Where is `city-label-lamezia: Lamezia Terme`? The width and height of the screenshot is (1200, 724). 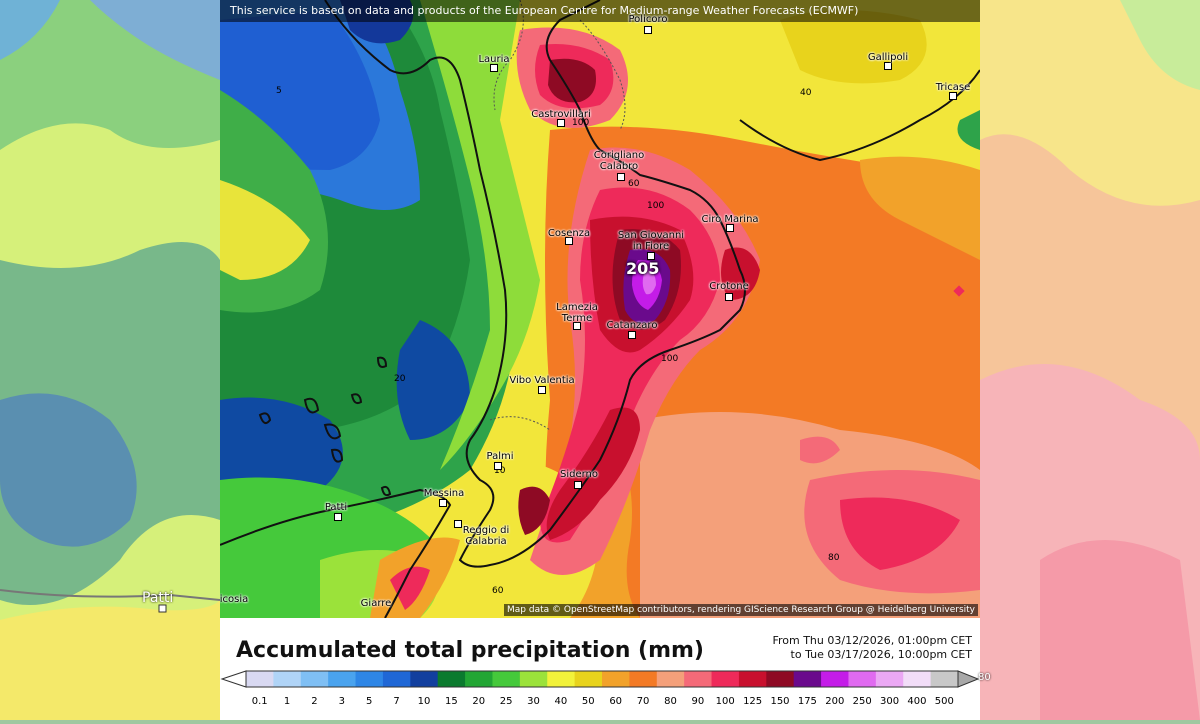
city-label-lamezia: Lamezia Terme is located at coordinates (577, 313).